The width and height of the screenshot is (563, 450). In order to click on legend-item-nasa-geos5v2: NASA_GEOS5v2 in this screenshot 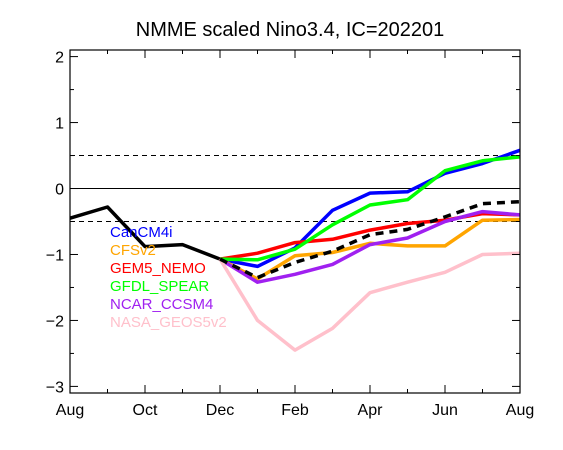, I will do `click(168, 322)`.